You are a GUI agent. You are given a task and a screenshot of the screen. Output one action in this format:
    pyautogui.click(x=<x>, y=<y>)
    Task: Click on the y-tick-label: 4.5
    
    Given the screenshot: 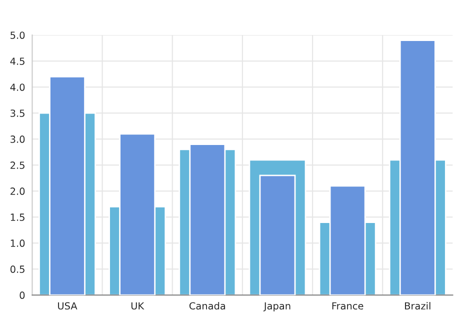 What is the action you would take?
    pyautogui.click(x=17, y=61)
    